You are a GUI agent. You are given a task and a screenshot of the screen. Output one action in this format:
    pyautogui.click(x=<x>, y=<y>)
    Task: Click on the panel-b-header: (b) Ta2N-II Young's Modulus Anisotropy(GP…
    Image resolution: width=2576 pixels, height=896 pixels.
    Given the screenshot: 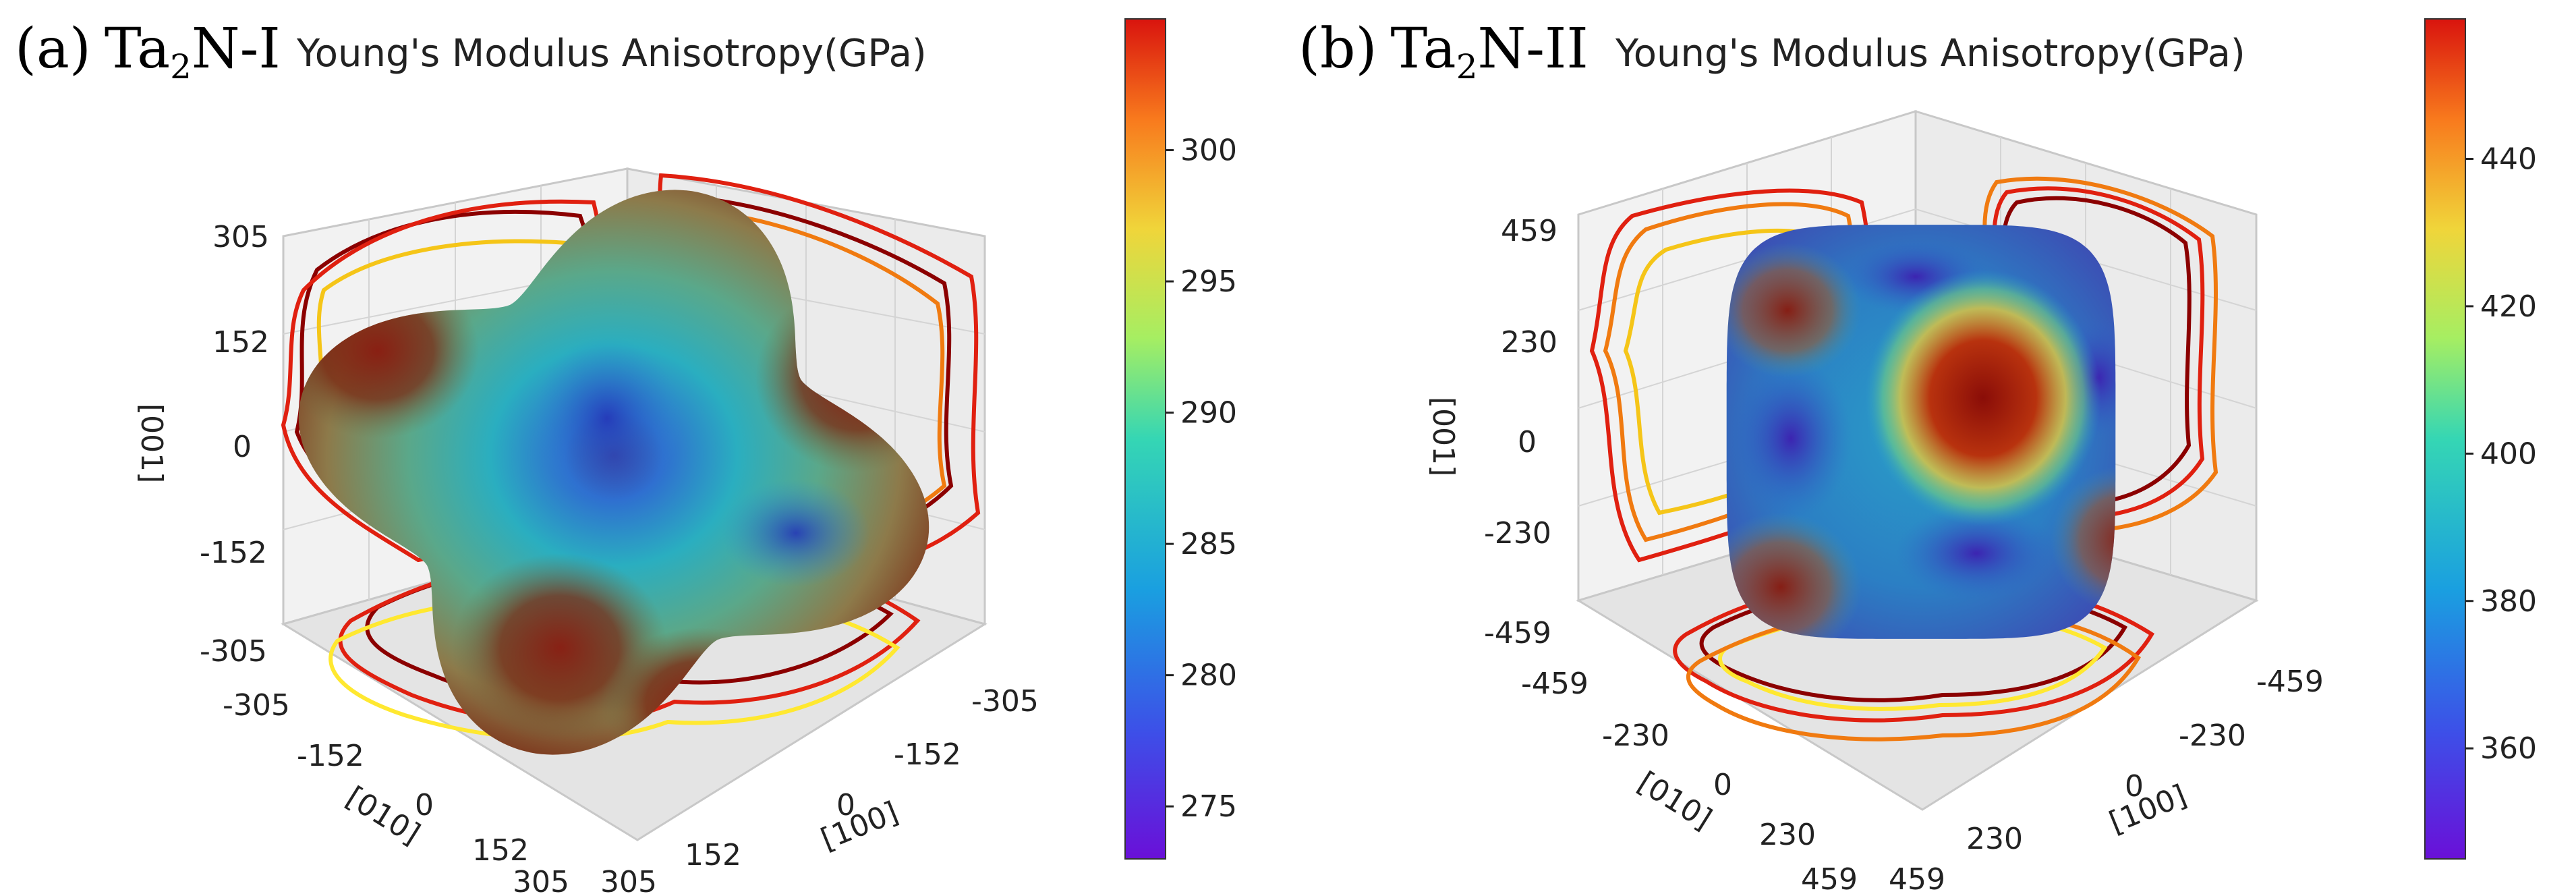 What is the action you would take?
    pyautogui.click(x=1771, y=51)
    